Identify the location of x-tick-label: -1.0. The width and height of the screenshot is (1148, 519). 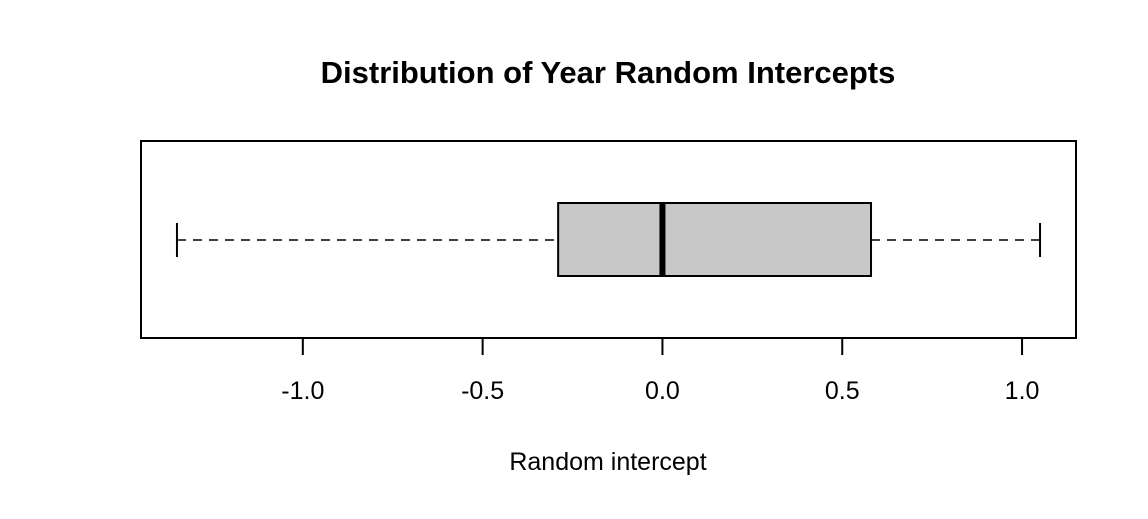
(302, 391).